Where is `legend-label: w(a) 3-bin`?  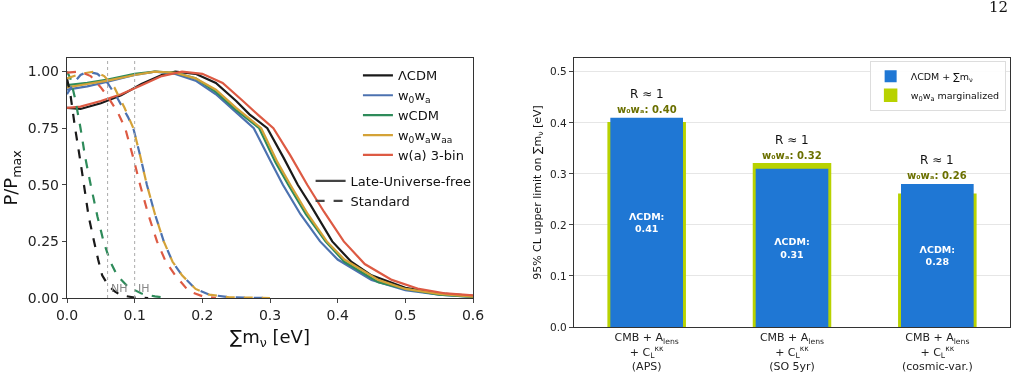 legend-label: w(a) 3-bin is located at coordinates (430, 156).